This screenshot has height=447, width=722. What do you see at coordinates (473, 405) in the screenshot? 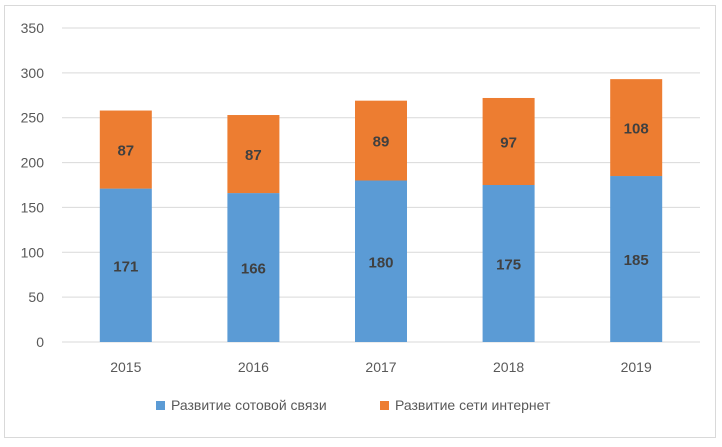
I see `legend-label: Развитие сети интернет` at bounding box center [473, 405].